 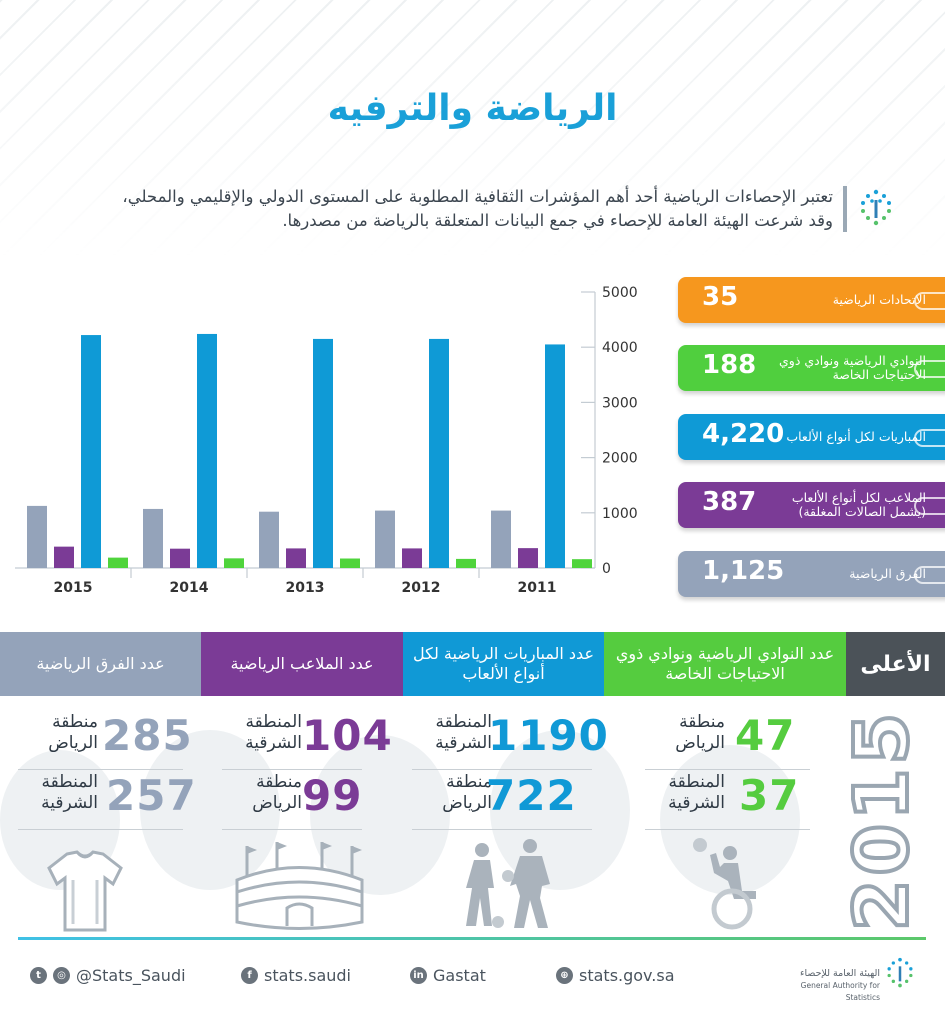 I want to click on jersey-icon, so click(x=85, y=891).